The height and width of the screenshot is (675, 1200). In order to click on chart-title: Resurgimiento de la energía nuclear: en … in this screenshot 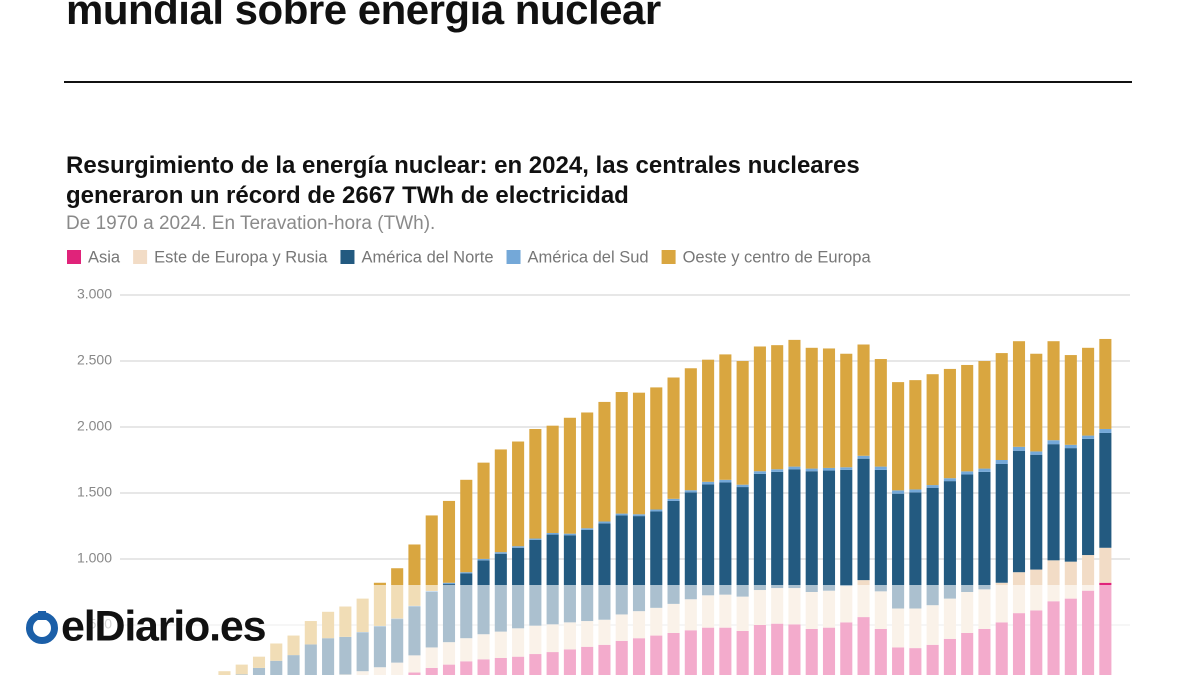, I will do `click(463, 180)`.